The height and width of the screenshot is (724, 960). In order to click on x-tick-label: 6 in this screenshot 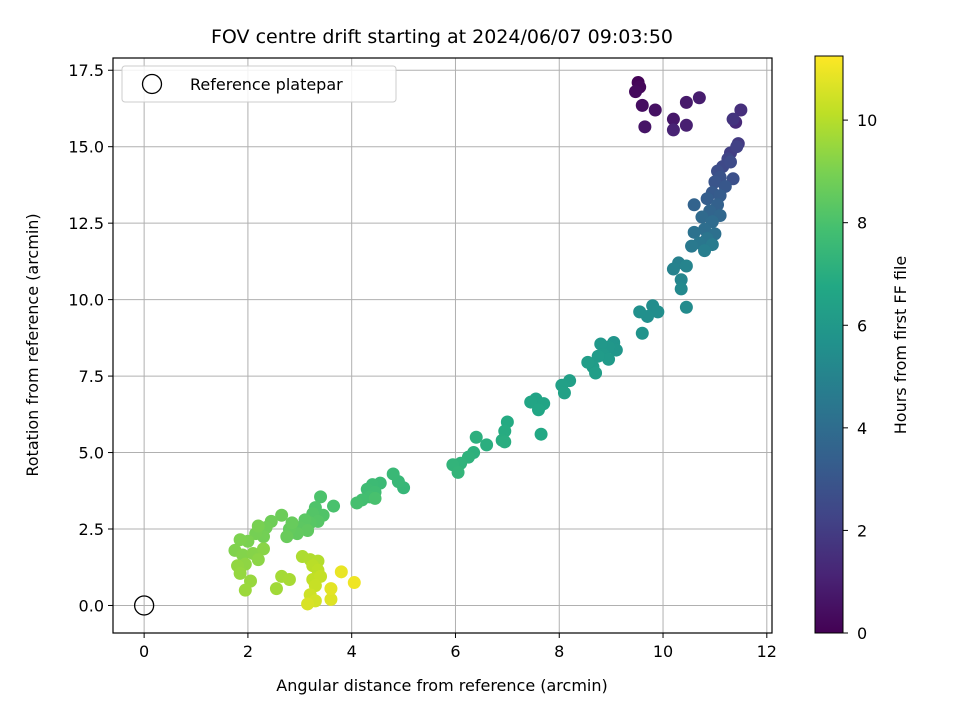, I will do `click(455, 651)`.